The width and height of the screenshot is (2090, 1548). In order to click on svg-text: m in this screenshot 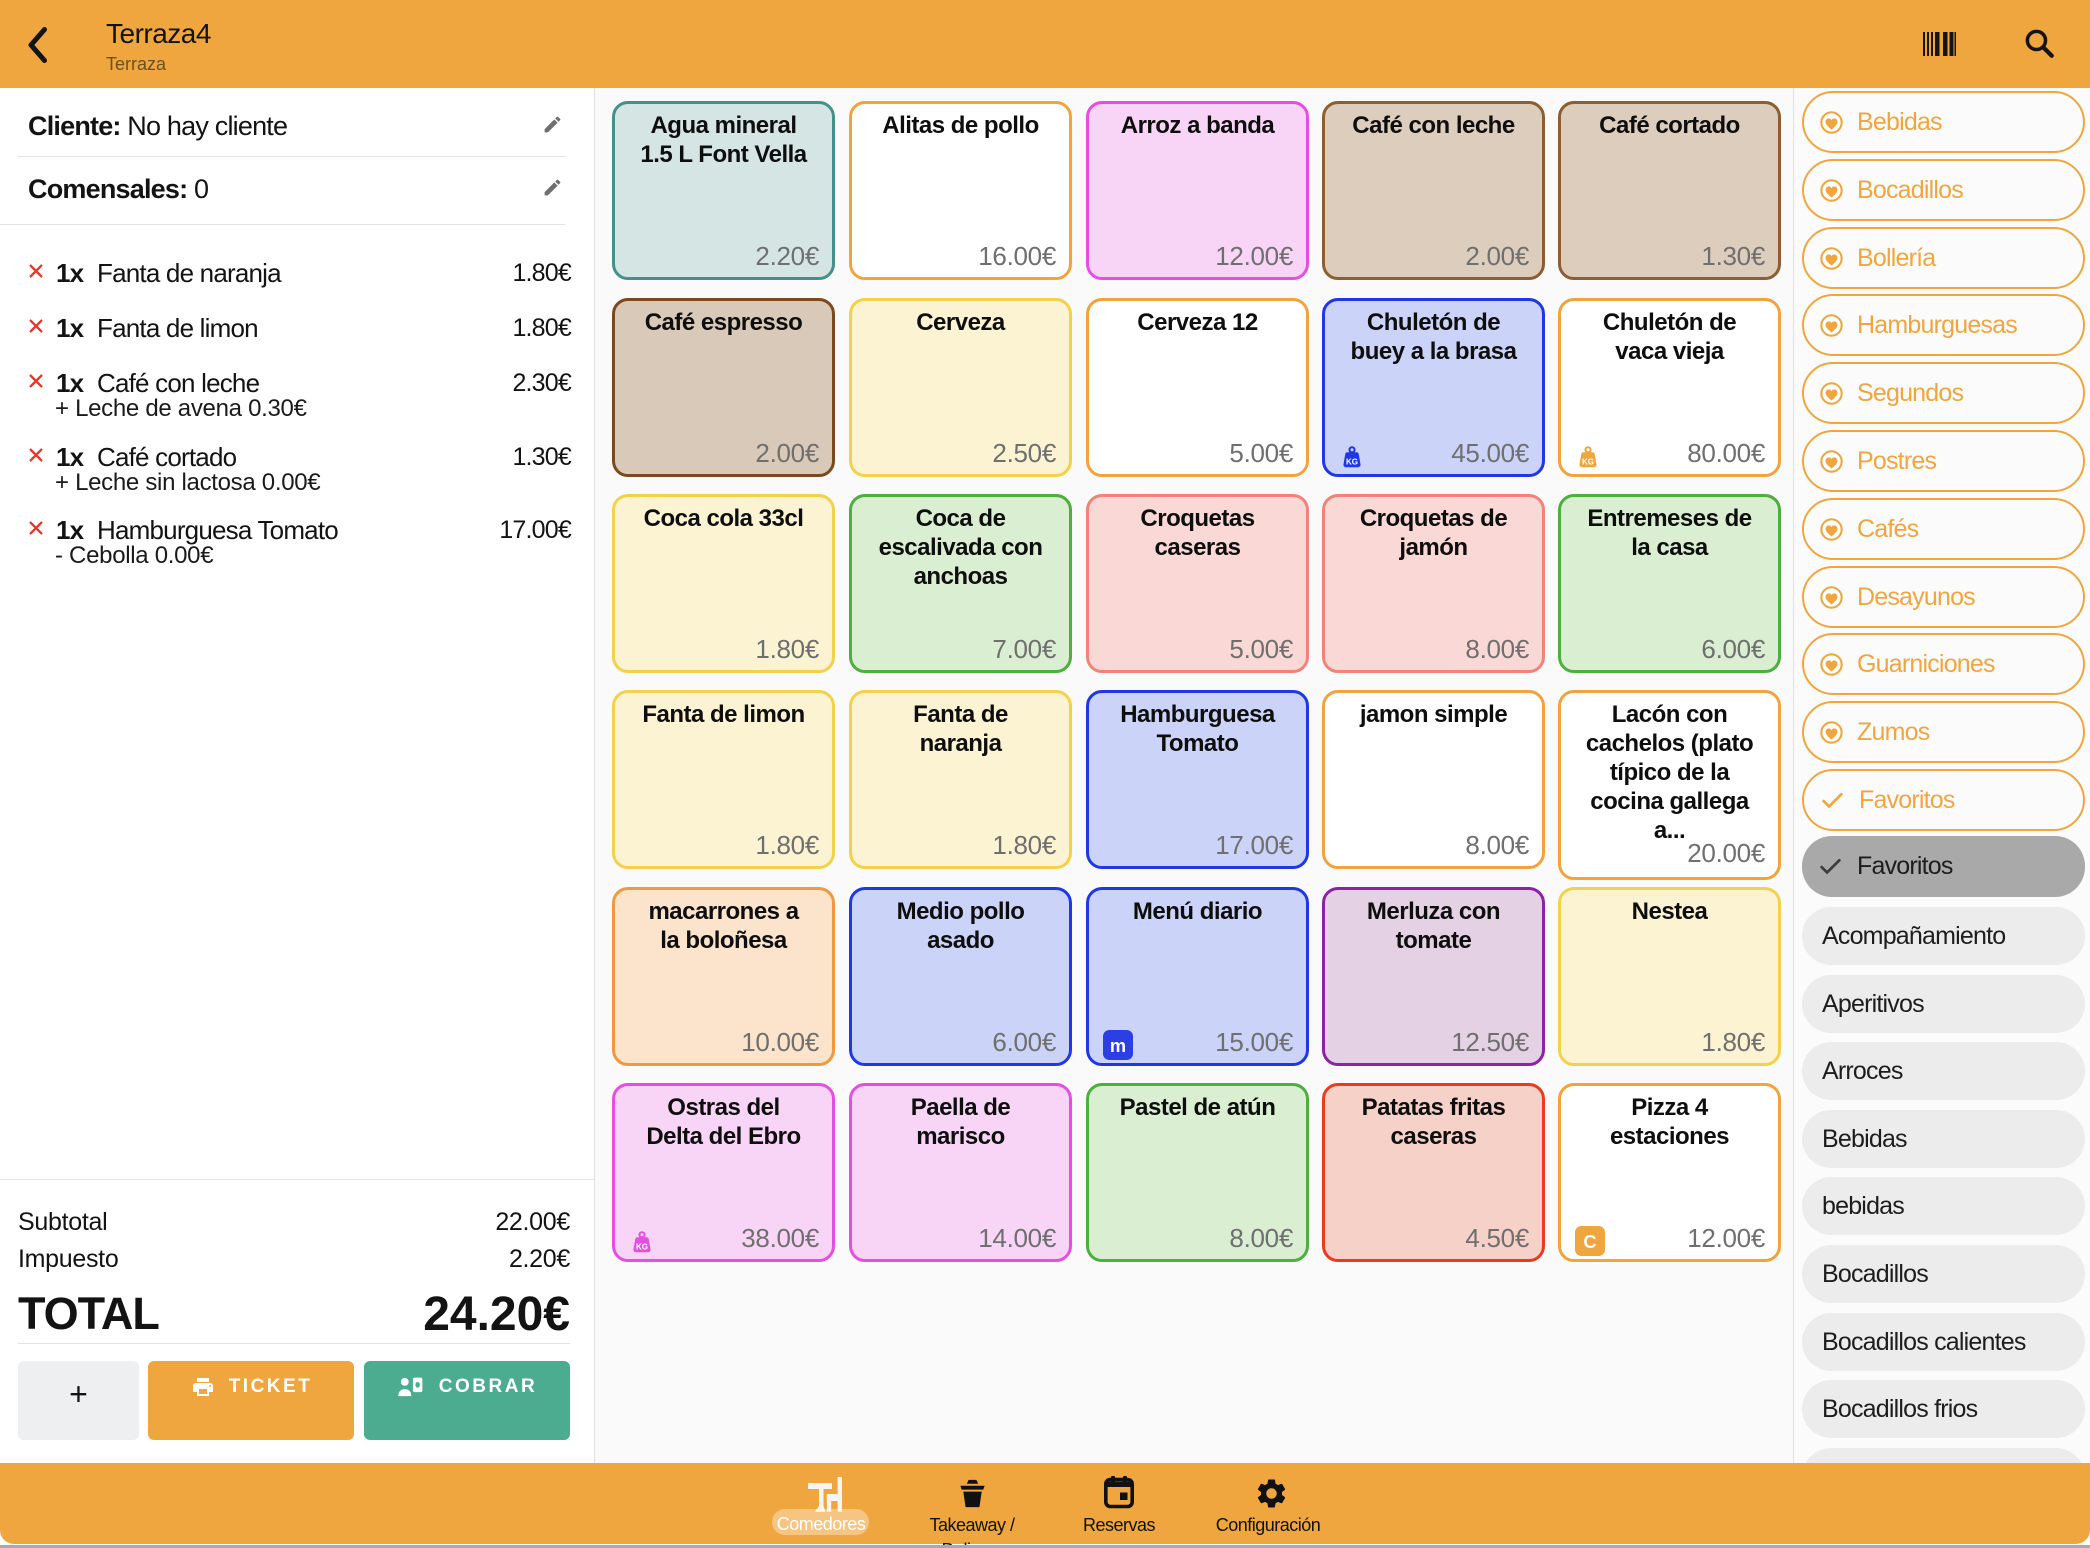, I will do `click(1118, 1046)`.